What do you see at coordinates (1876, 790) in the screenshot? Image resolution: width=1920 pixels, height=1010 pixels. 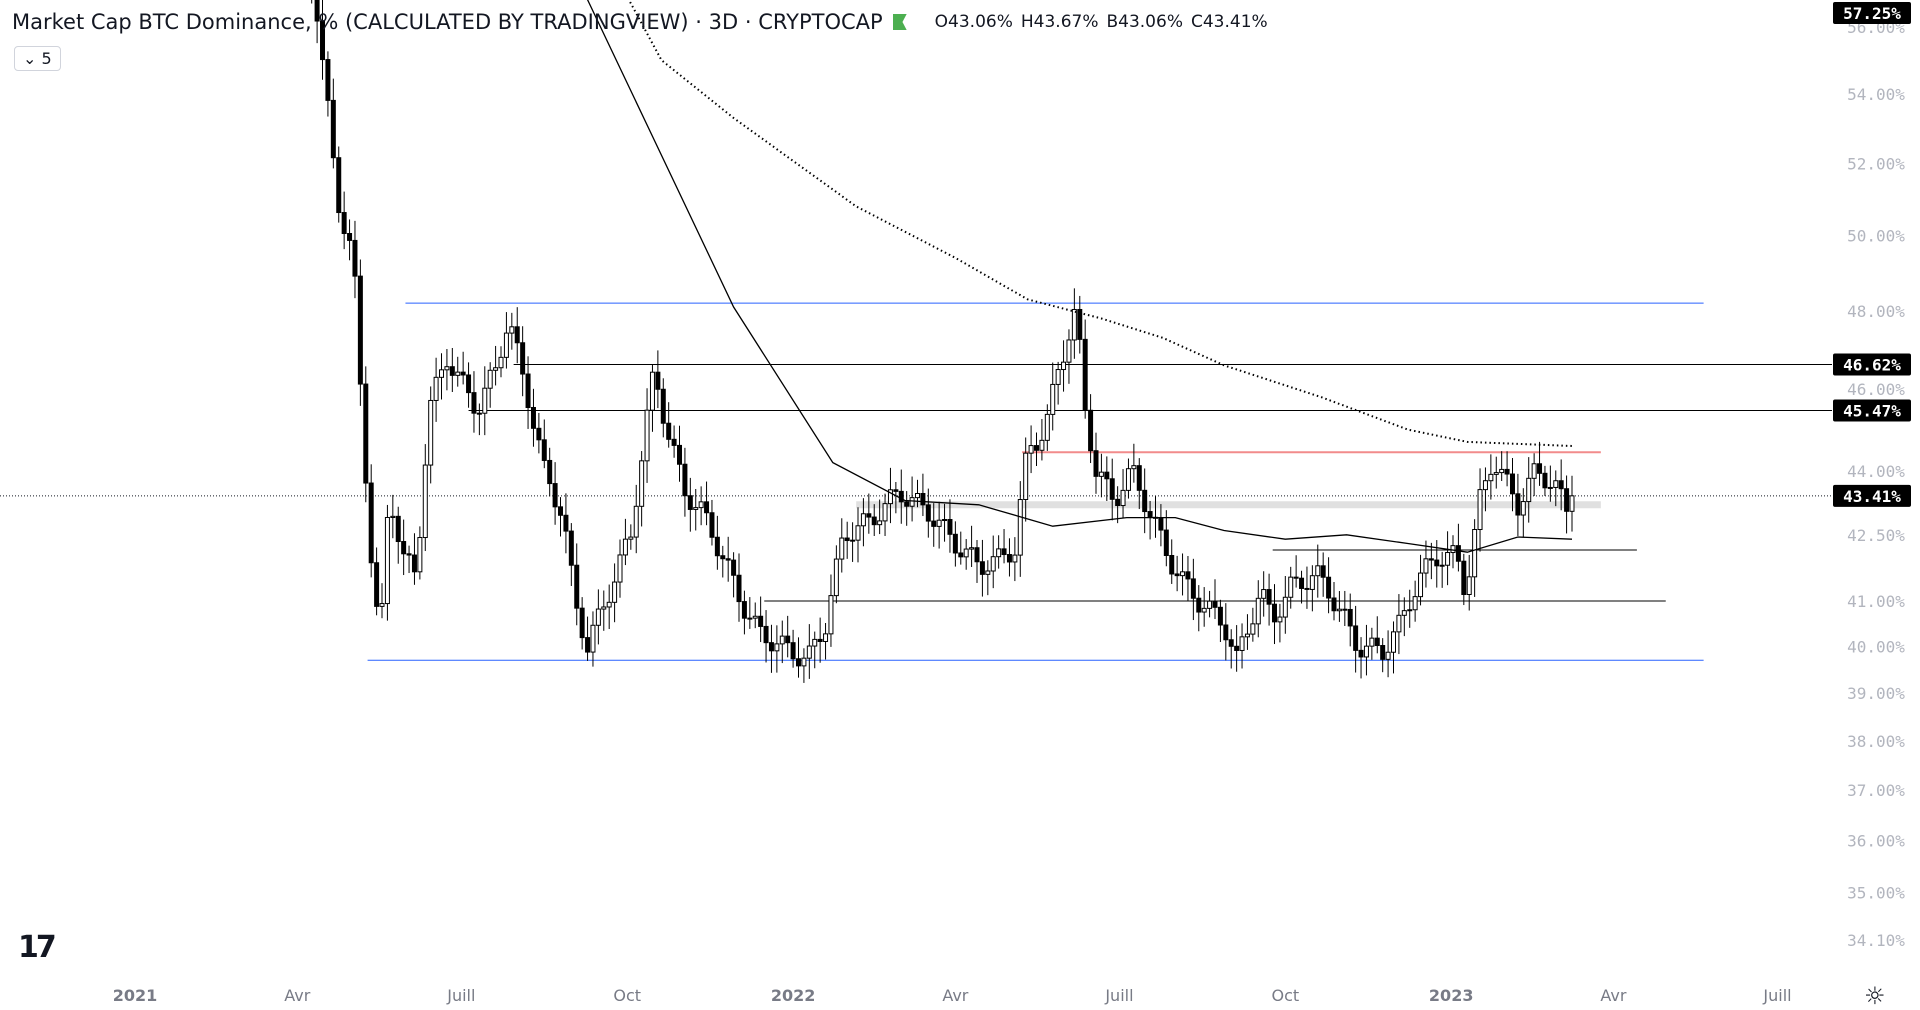 I see `y-axis-tick-label: 37.00%` at bounding box center [1876, 790].